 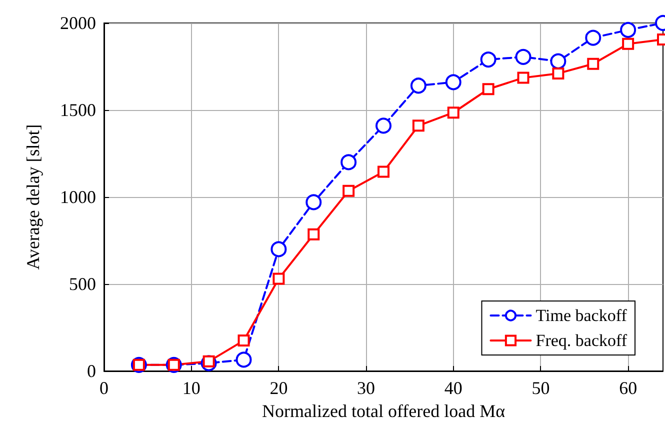 I want to click on x-tick-label: 0, so click(x=104, y=388).